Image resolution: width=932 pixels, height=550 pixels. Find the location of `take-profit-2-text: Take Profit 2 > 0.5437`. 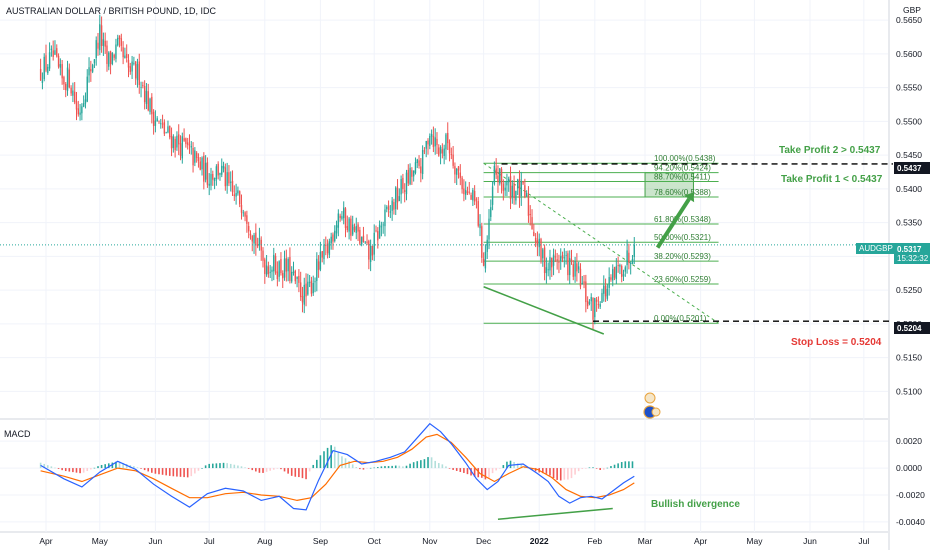

take-profit-2-text: Take Profit 2 > 0.5437 is located at coordinates (830, 150).